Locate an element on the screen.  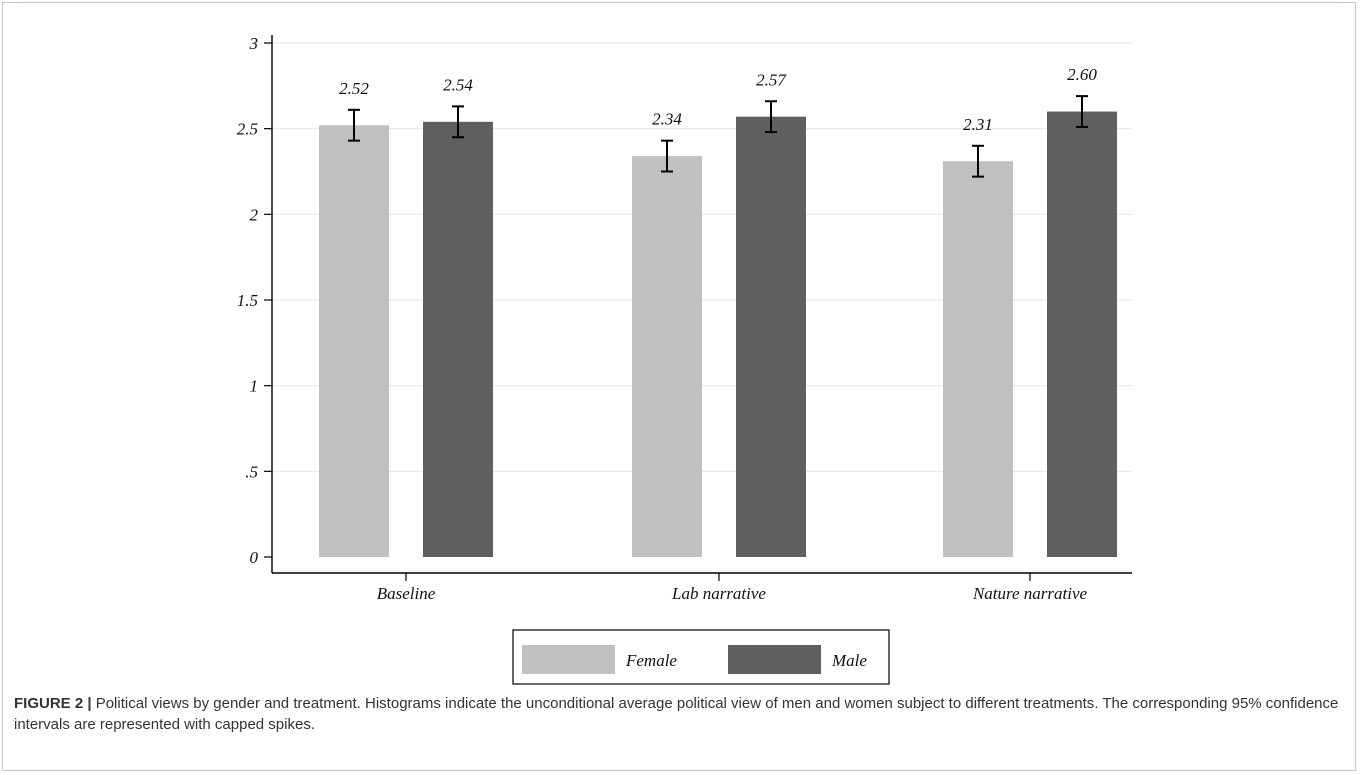
data-label: 2.54 is located at coordinates (458, 84).